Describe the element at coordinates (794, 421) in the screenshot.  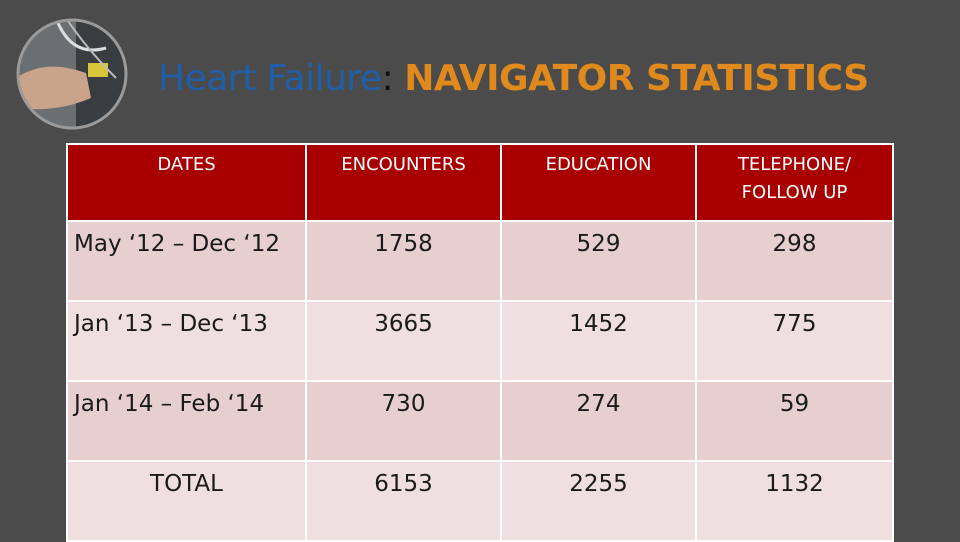
I see `value-cell: 59` at that location.